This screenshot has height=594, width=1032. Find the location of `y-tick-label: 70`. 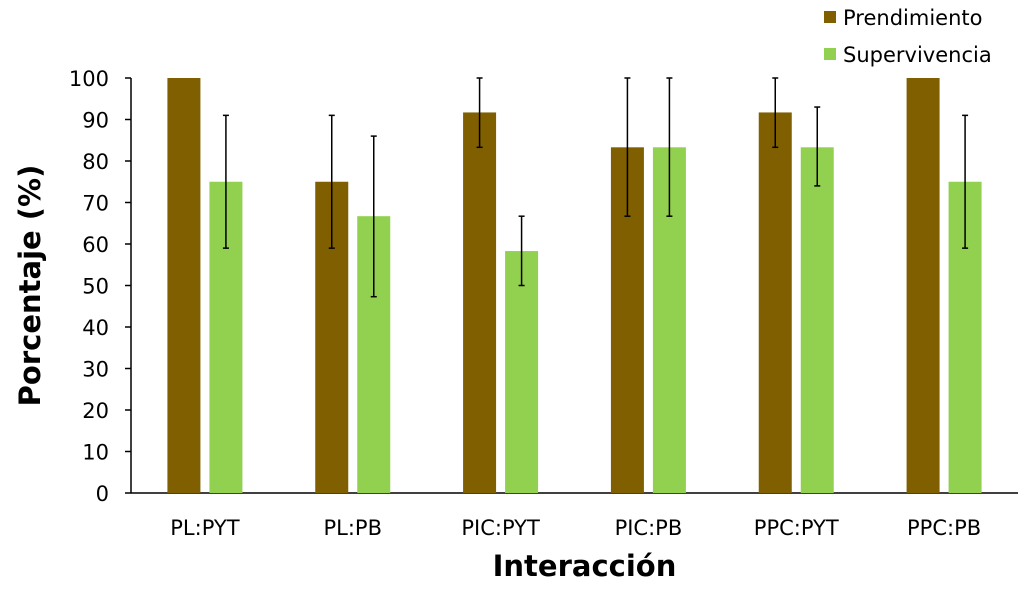

y-tick-label: 70 is located at coordinates (95, 204).